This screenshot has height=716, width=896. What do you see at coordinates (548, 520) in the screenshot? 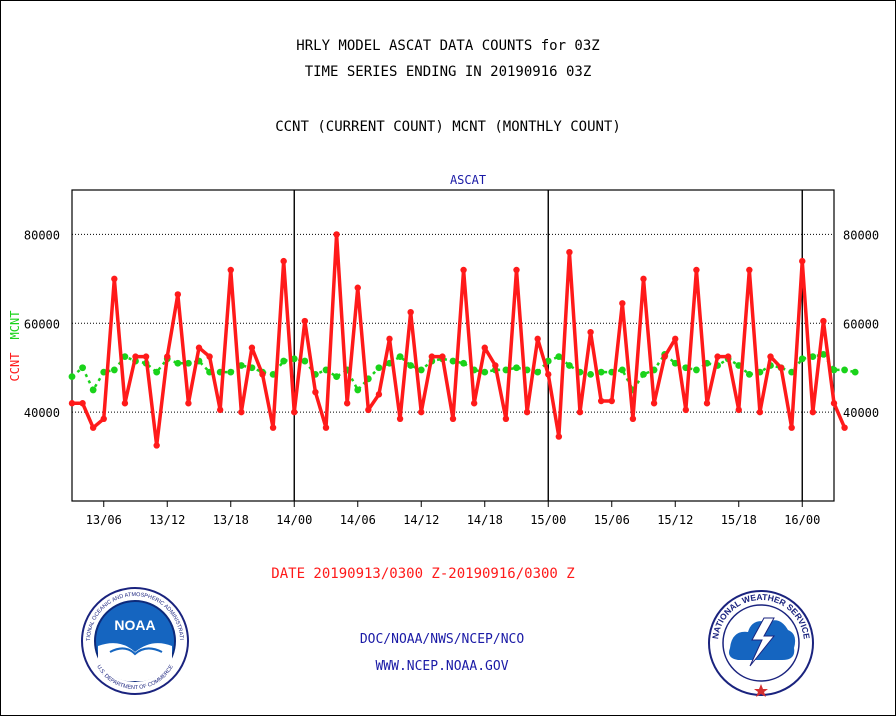
I see `x-tick-label: 15/00` at bounding box center [548, 520].